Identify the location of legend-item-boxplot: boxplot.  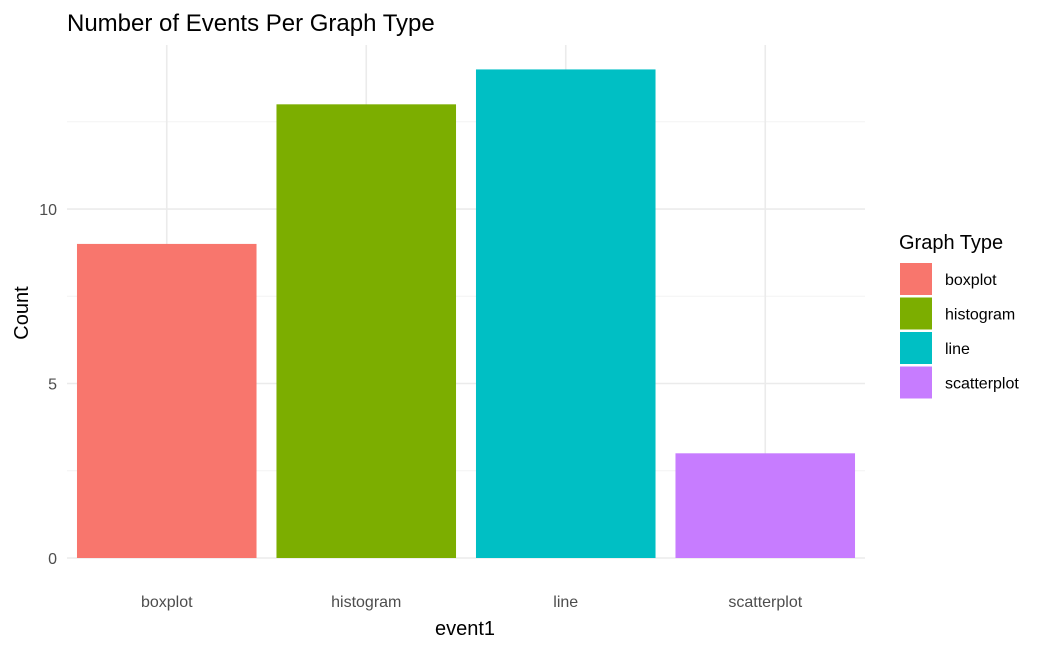
(948, 279).